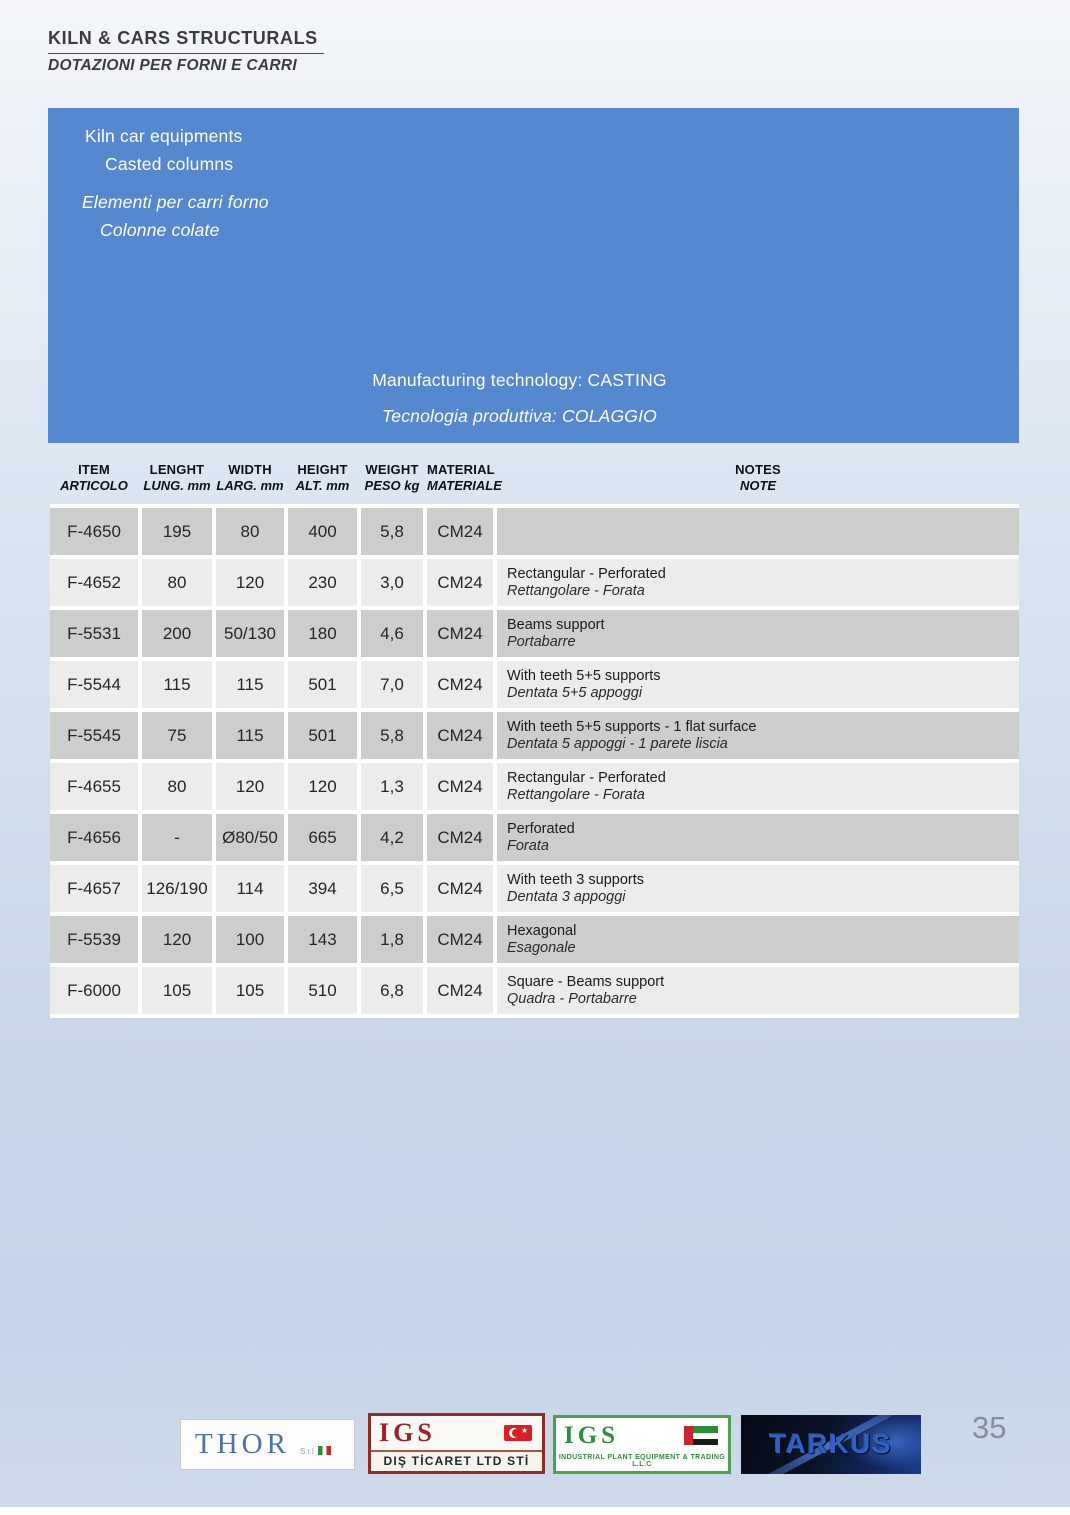  Describe the element at coordinates (94, 477) in the screenshot. I see `column-header-item: ITEM ARTICOLO` at that location.